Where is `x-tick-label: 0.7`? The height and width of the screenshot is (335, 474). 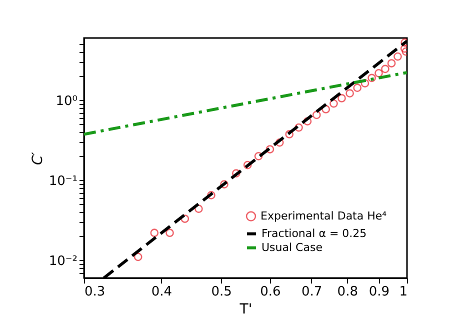
x-tick-label: 0.7 is located at coordinates (311, 292).